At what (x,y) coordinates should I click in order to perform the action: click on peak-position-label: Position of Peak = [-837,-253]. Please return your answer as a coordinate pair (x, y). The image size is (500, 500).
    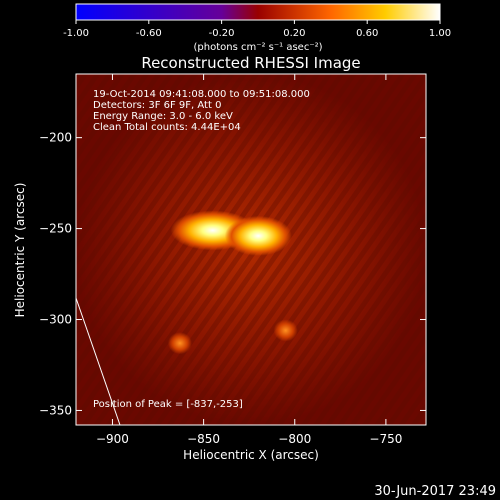
    Looking at the image, I should click on (168, 404).